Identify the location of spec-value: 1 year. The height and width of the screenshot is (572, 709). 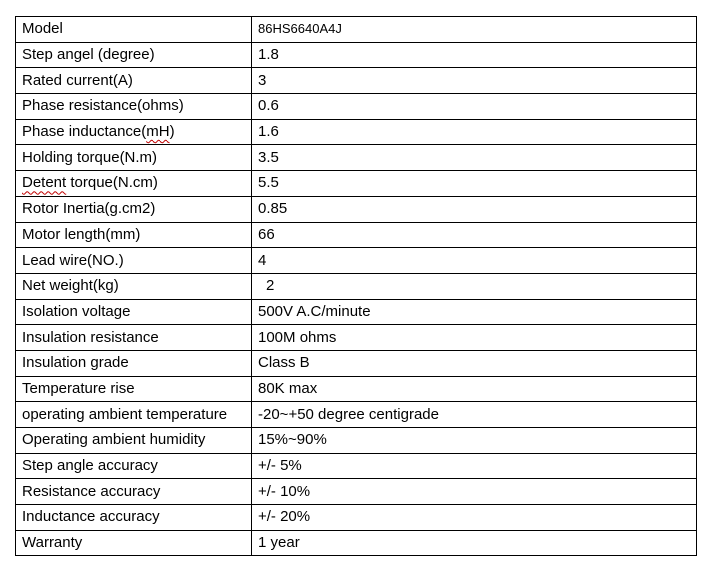
(474, 543).